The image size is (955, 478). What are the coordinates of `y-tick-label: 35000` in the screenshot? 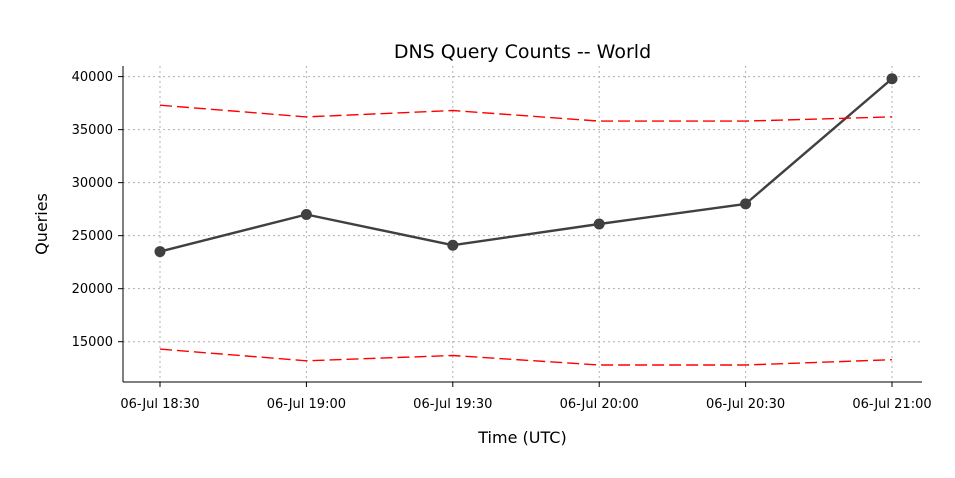 It's located at (92, 130).